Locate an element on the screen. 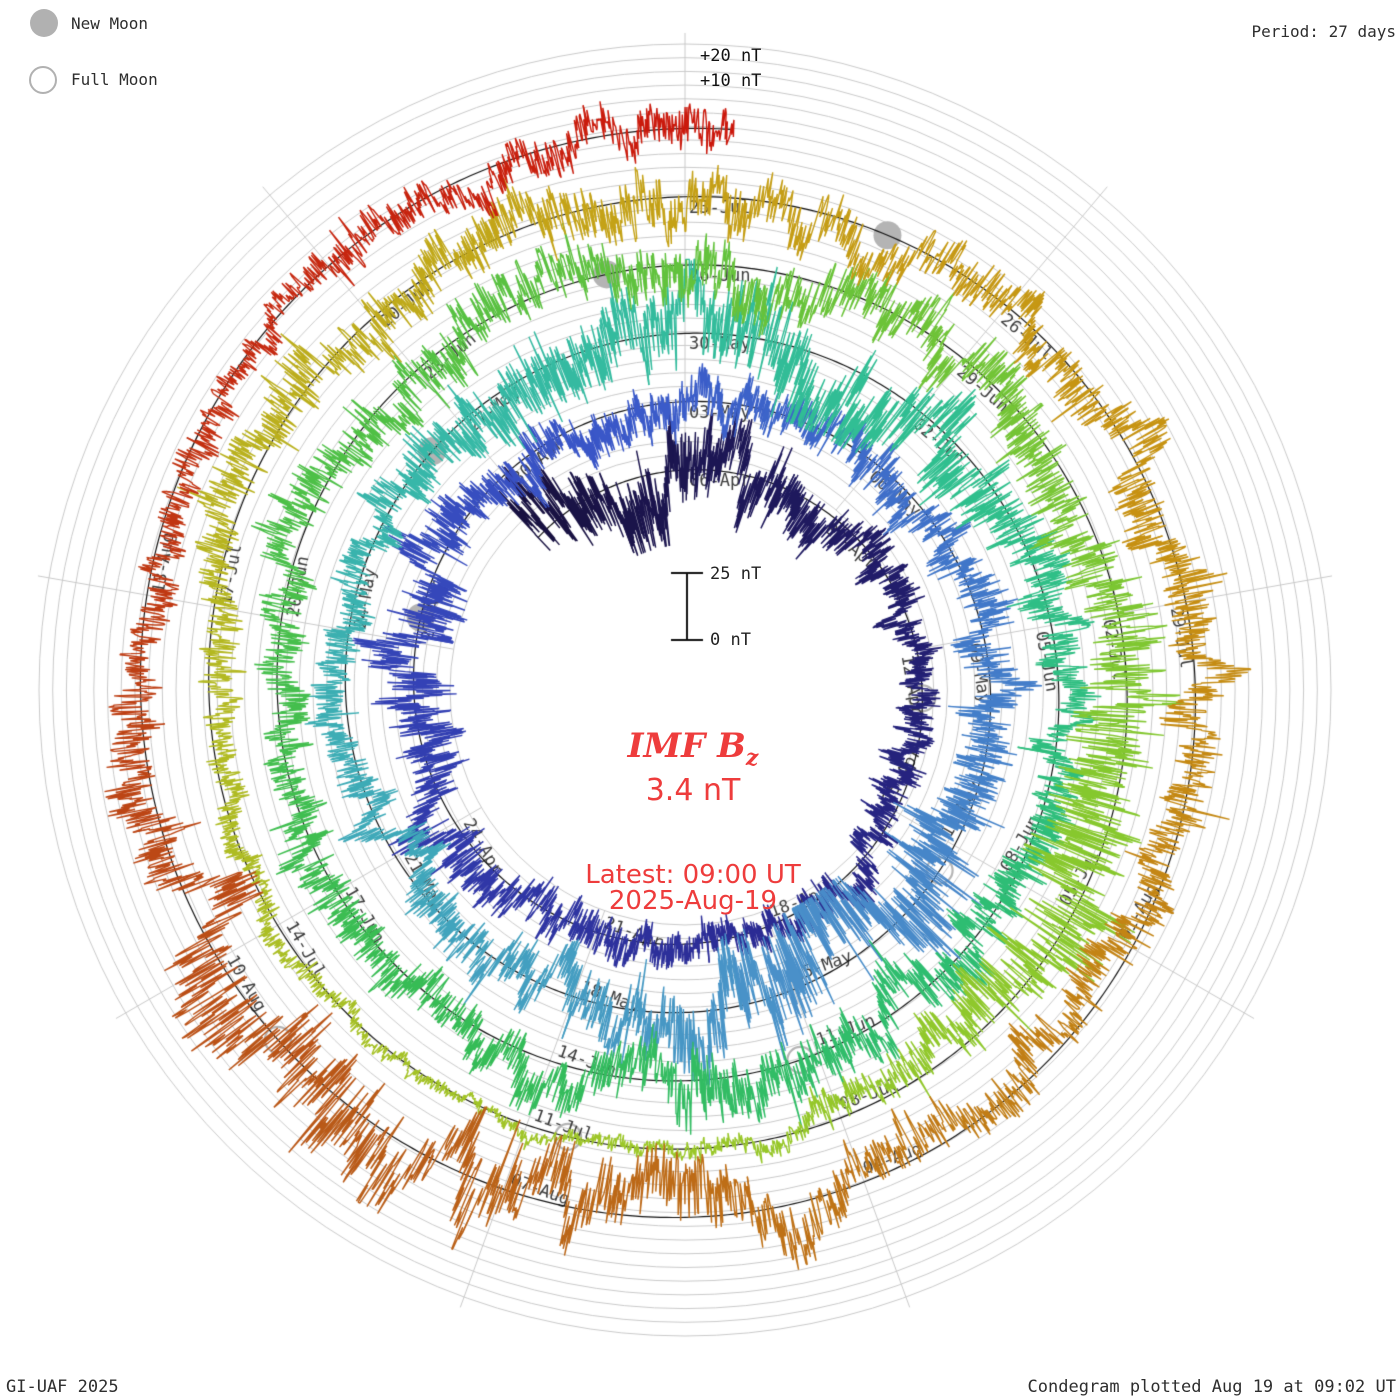 The width and height of the screenshot is (1400, 1400). imf-bz-current-value: 3.4 nT is located at coordinates (693, 790).